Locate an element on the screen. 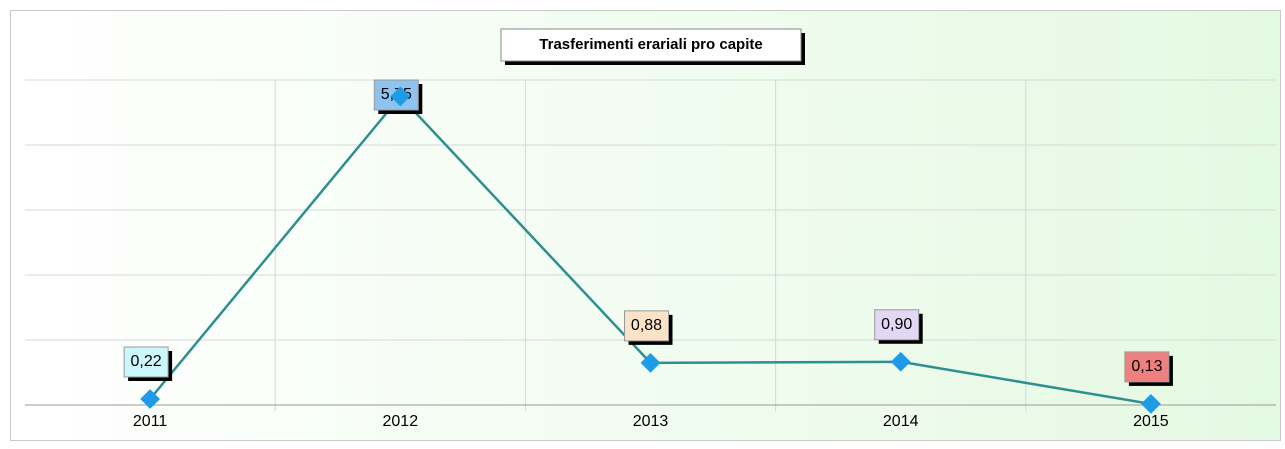 The image size is (1285, 449). data-label: 0,13 is located at coordinates (1146, 366).